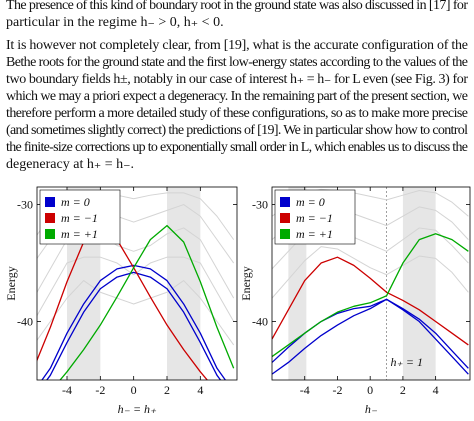 The width and height of the screenshot is (474, 421). Describe the element at coordinates (371, 409) in the screenshot. I see `x-axis-label: h₋` at that location.